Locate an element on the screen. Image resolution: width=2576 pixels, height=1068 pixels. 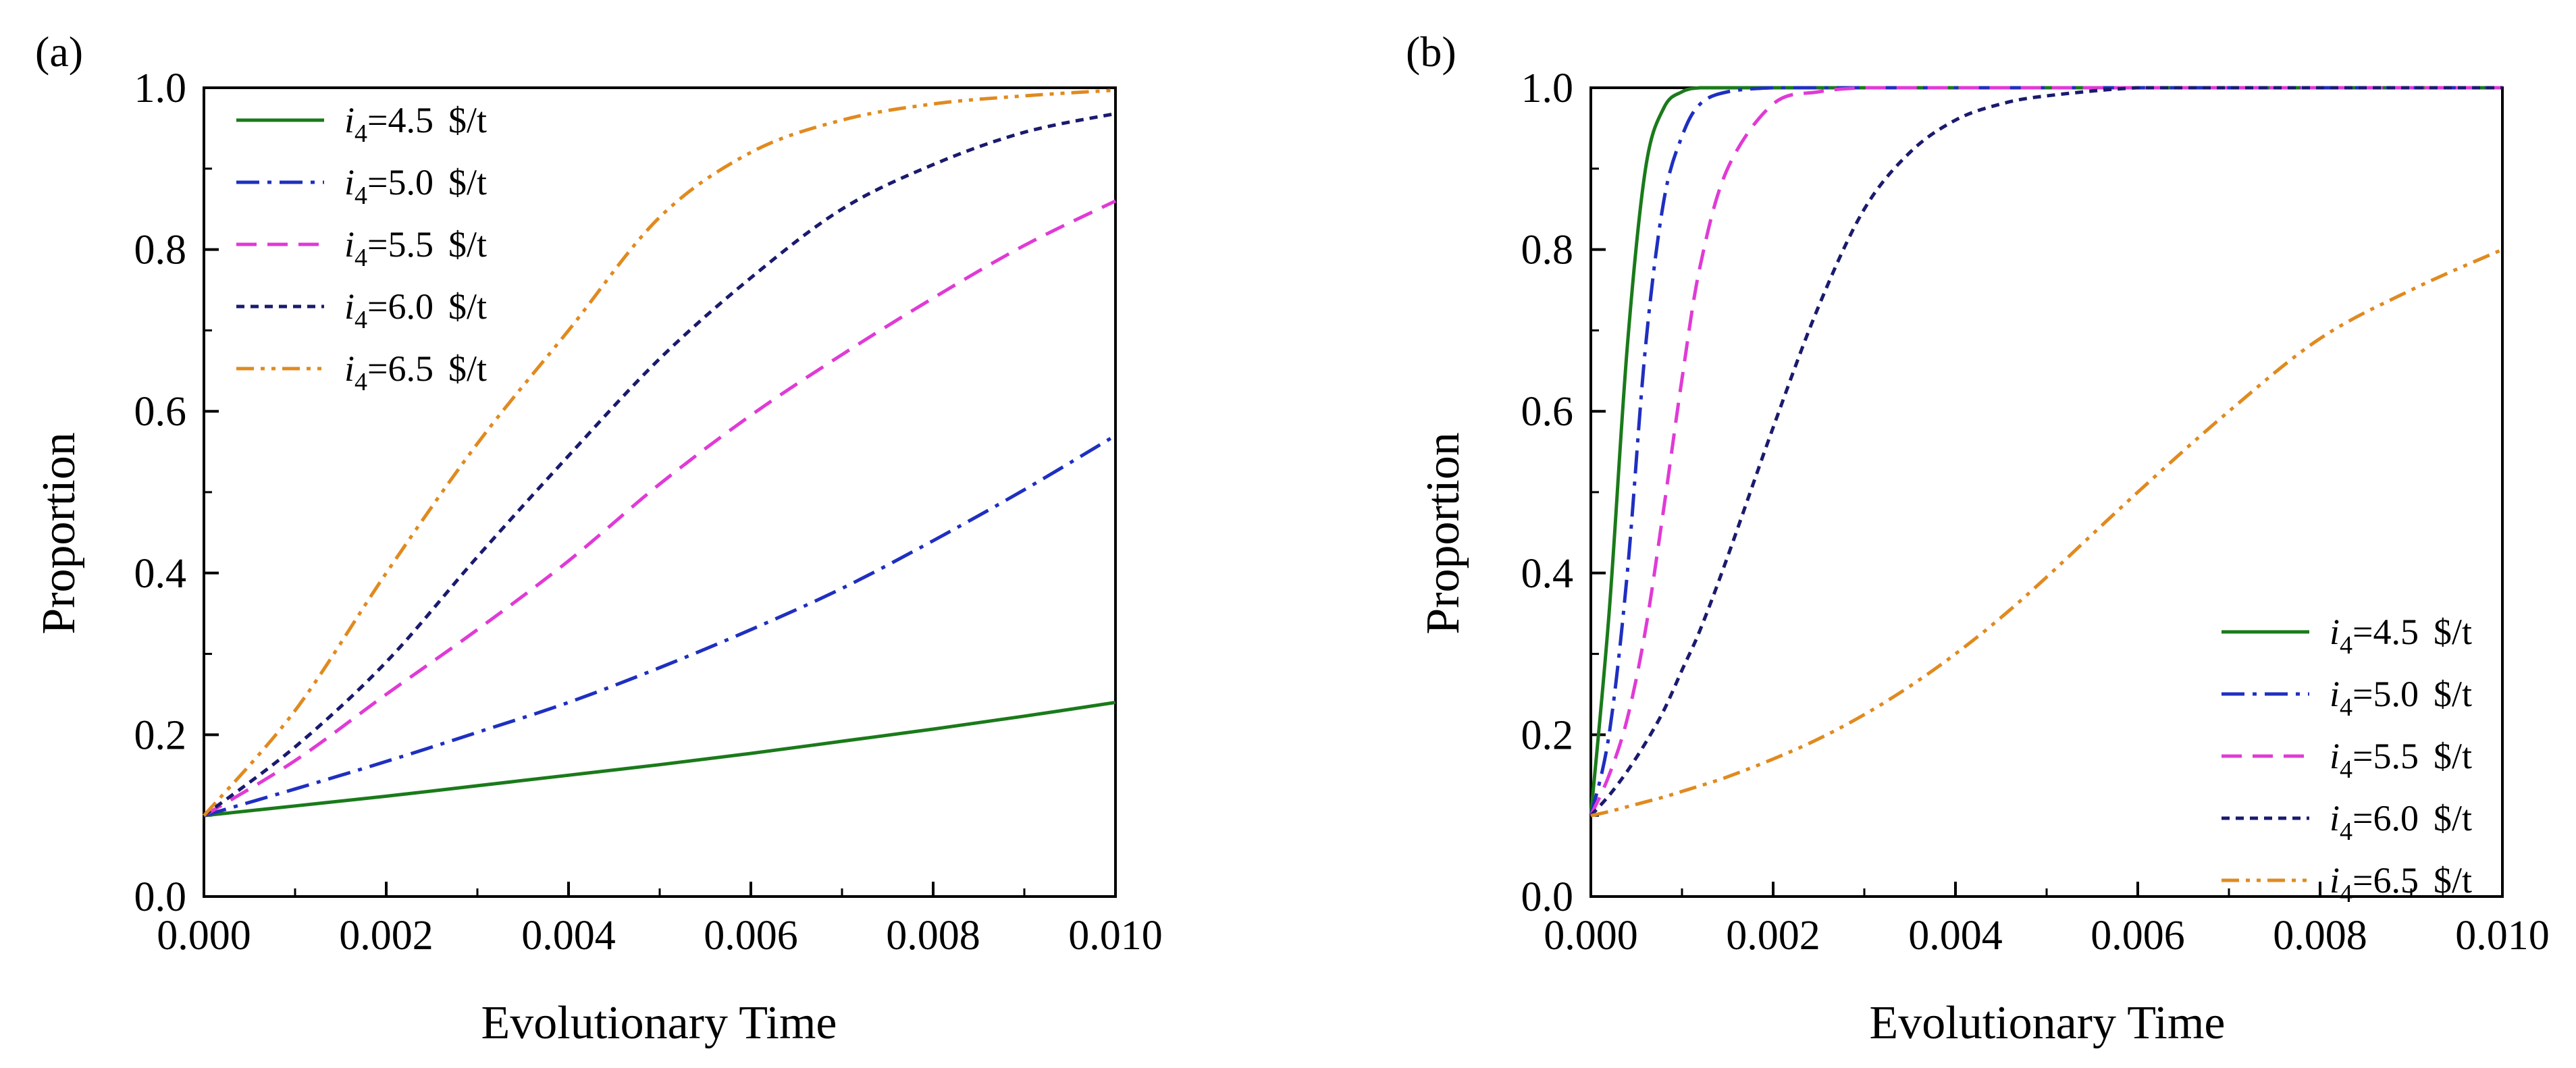
panel-label-b: (b) is located at coordinates (1431, 52).